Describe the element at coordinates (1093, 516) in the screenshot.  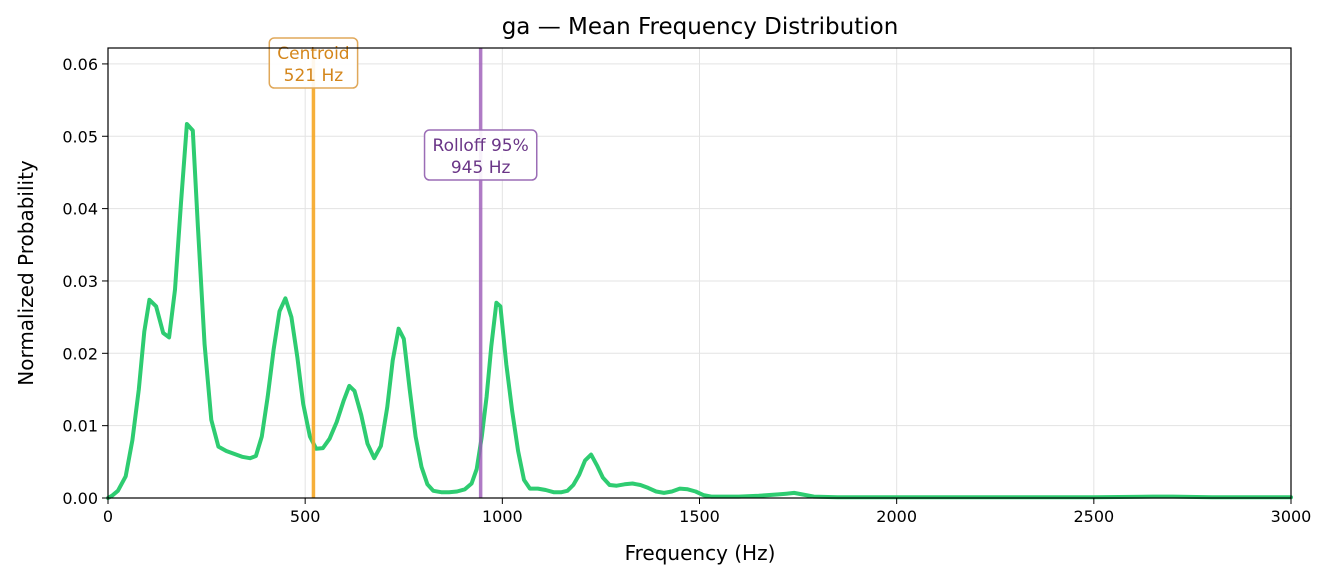
I see `x-tick-label: 2500` at that location.